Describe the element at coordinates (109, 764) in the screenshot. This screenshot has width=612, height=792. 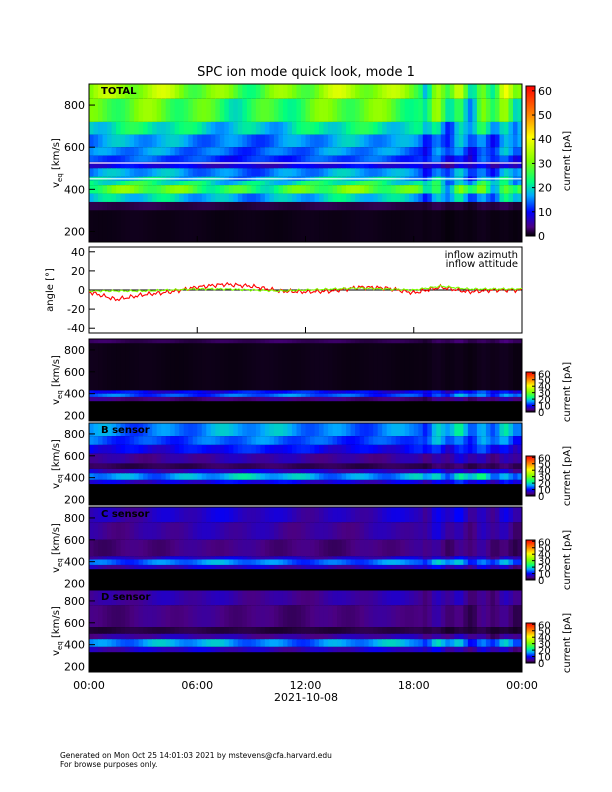
I see `footer-browse: For browse purposes only.` at that location.